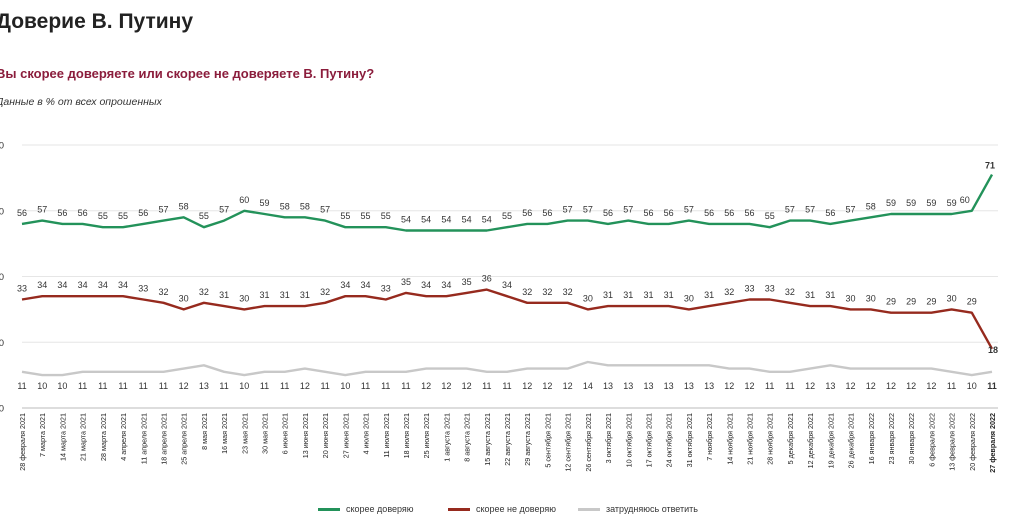 Image resolution: width=1024 pixels, height=524 pixels. Describe the element at coordinates (366, 509) in the screenshot. I see `legend-item-trust: скорее доверяю` at that location.